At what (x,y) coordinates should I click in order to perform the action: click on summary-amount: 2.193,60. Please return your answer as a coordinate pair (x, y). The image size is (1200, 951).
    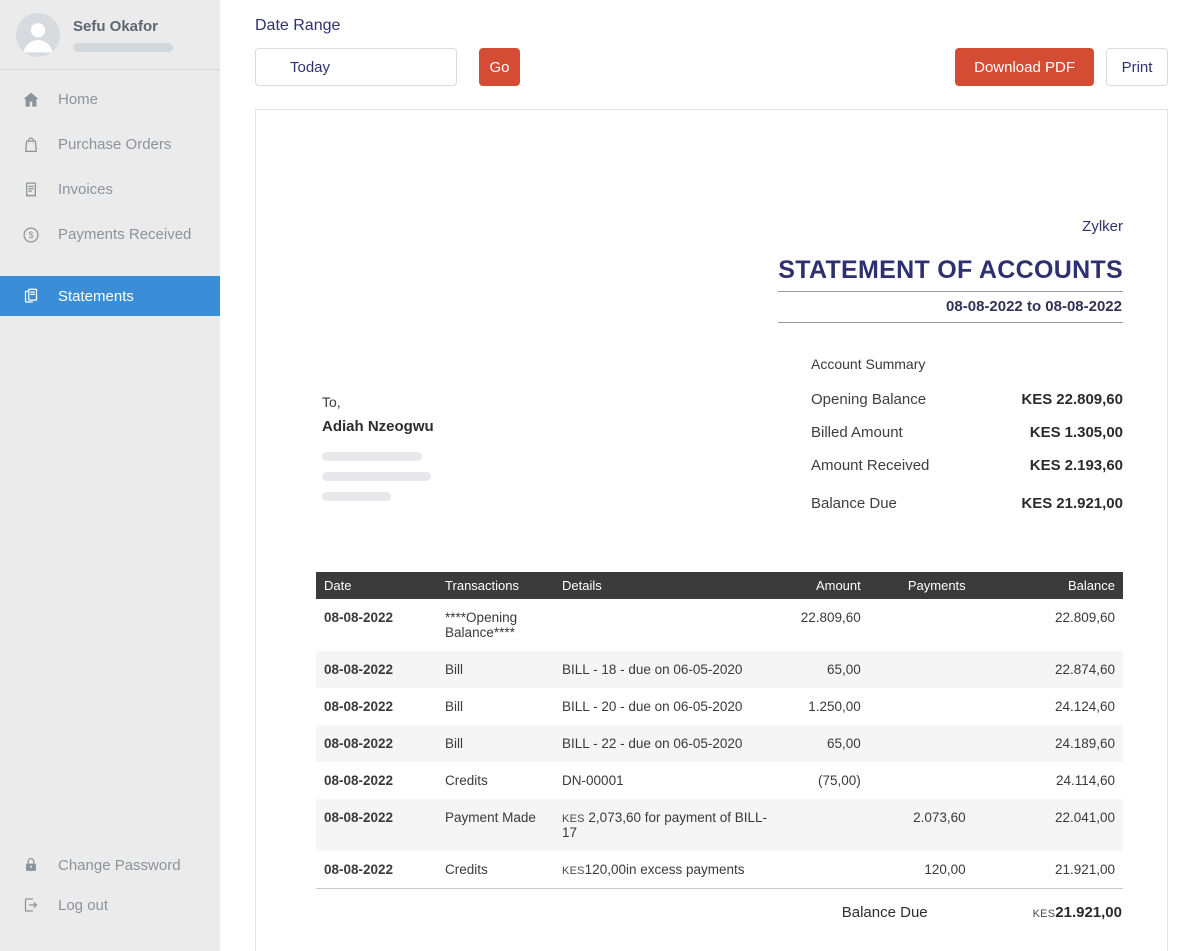
    Looking at the image, I should click on (1093, 465).